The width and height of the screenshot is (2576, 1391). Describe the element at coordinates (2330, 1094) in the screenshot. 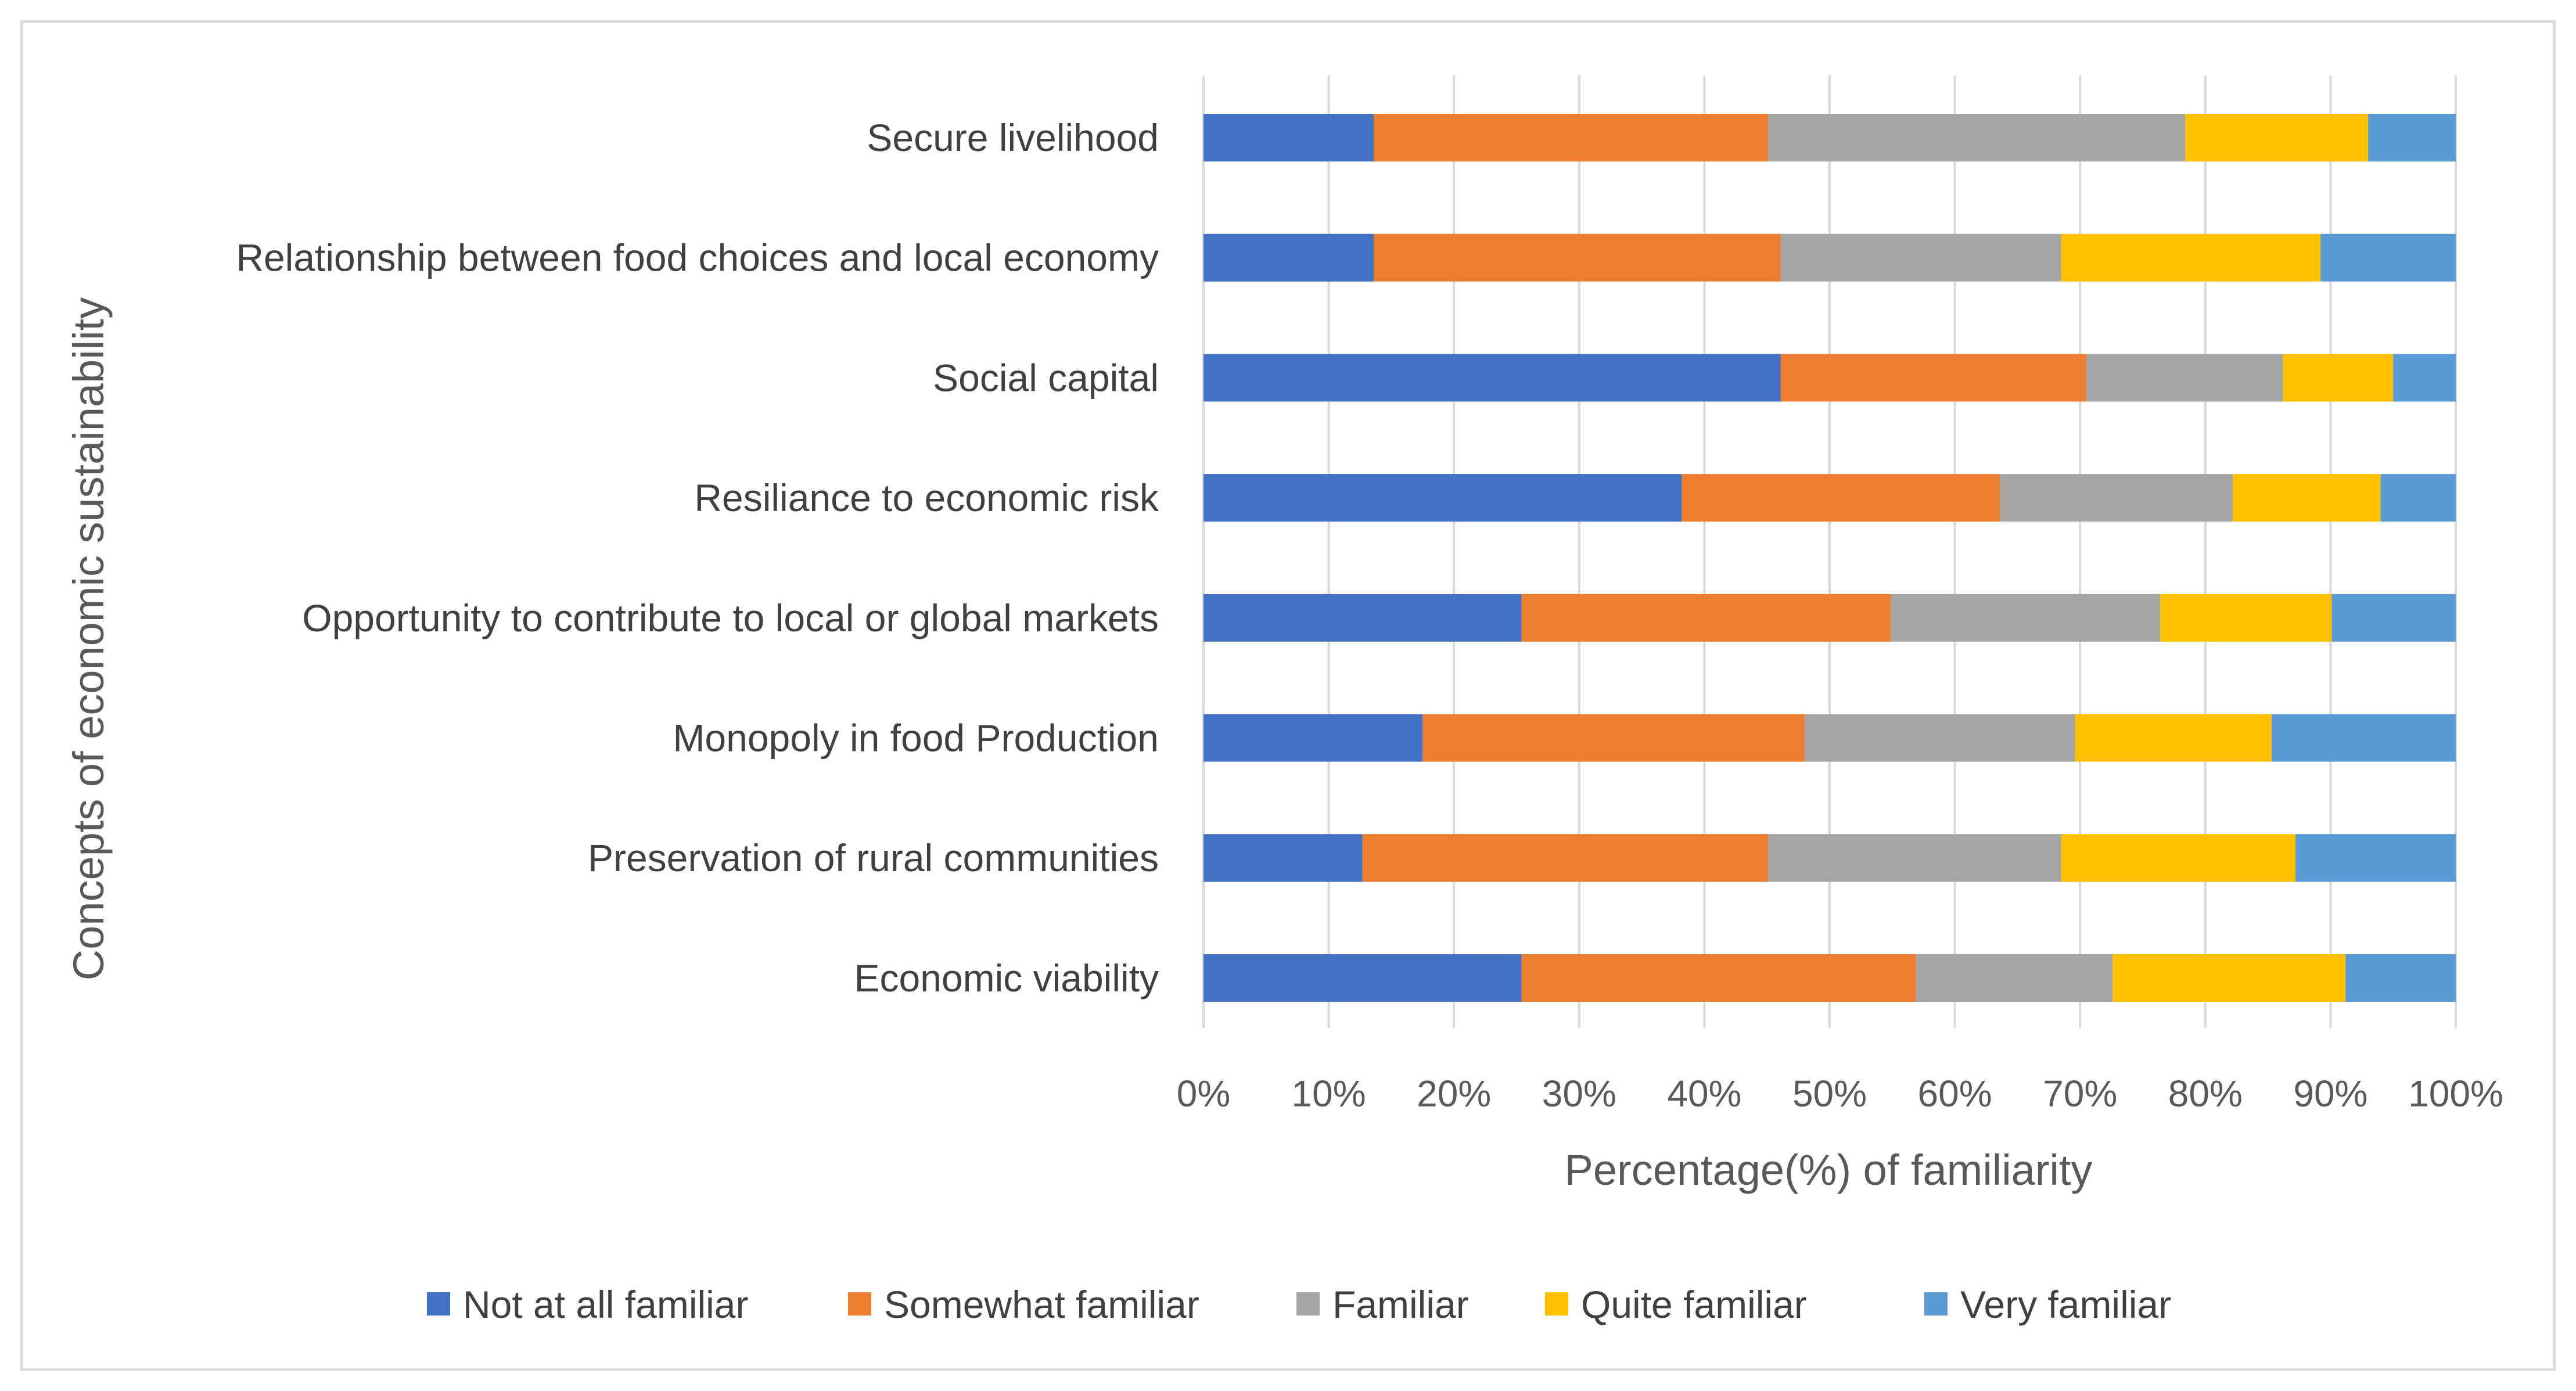

I see `x-tick-label: 90%` at that location.